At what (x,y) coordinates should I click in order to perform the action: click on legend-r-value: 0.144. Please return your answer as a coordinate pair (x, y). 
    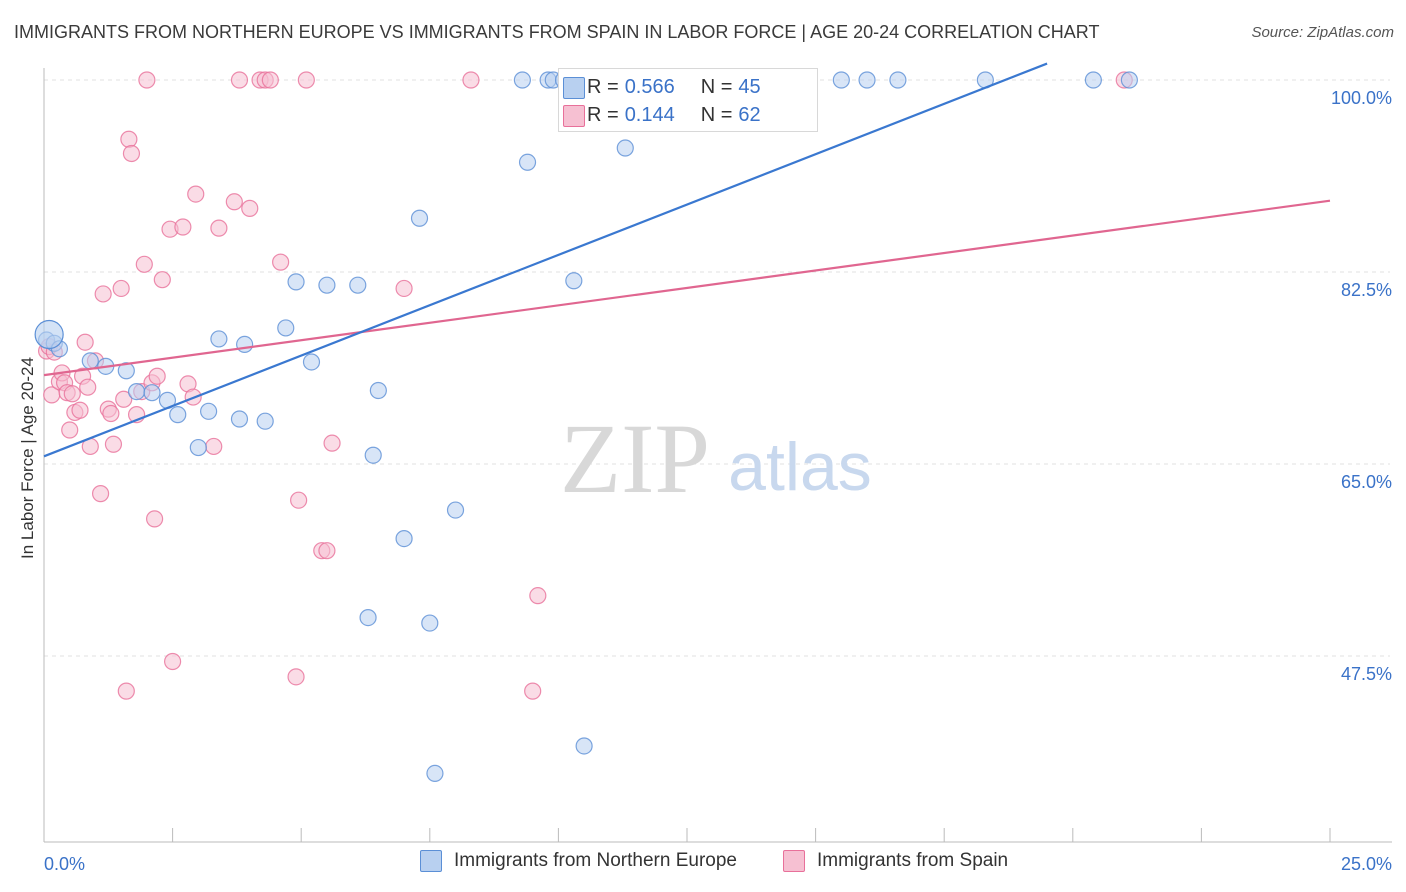
    Looking at the image, I should click on (649, 114).